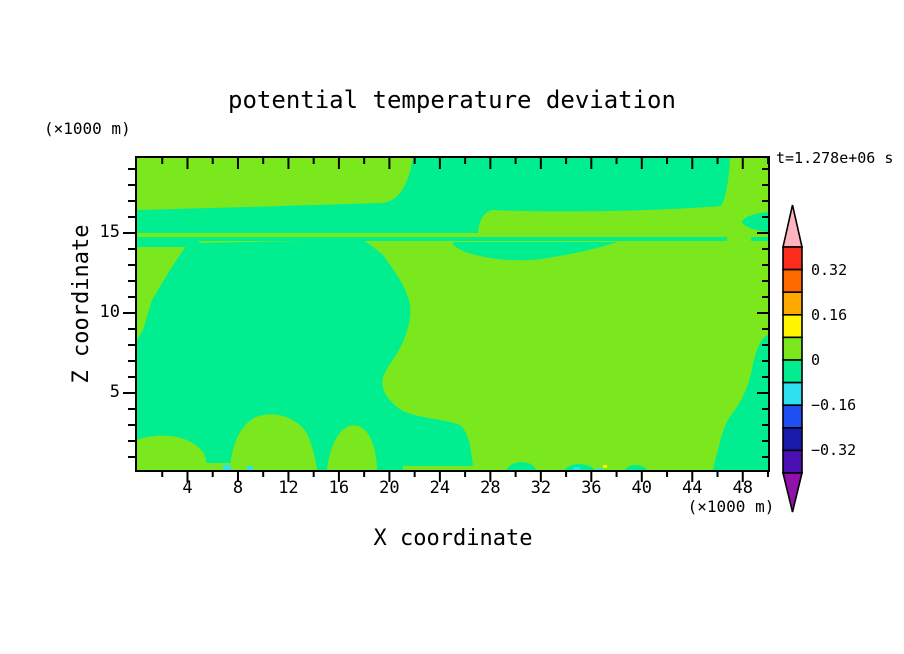 The width and height of the screenshot is (904, 654). What do you see at coordinates (541, 488) in the screenshot?
I see `x-tick-label: 32` at bounding box center [541, 488].